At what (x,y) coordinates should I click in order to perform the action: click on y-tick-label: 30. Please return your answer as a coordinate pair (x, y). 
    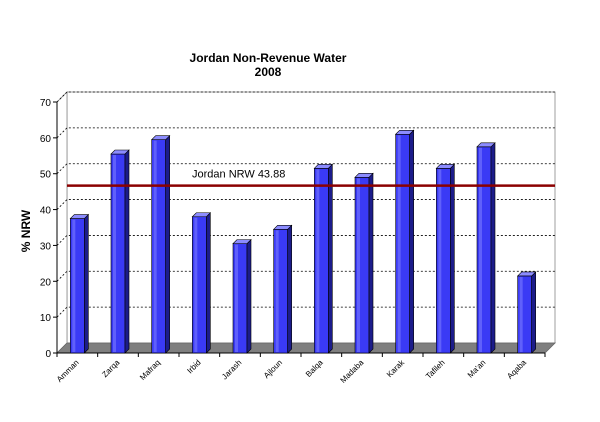
    Looking at the image, I should click on (46, 246).